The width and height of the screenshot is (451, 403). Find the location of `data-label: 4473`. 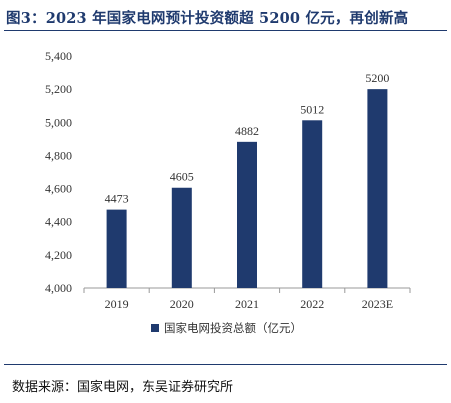

data-label: 4473 is located at coordinates (117, 199).